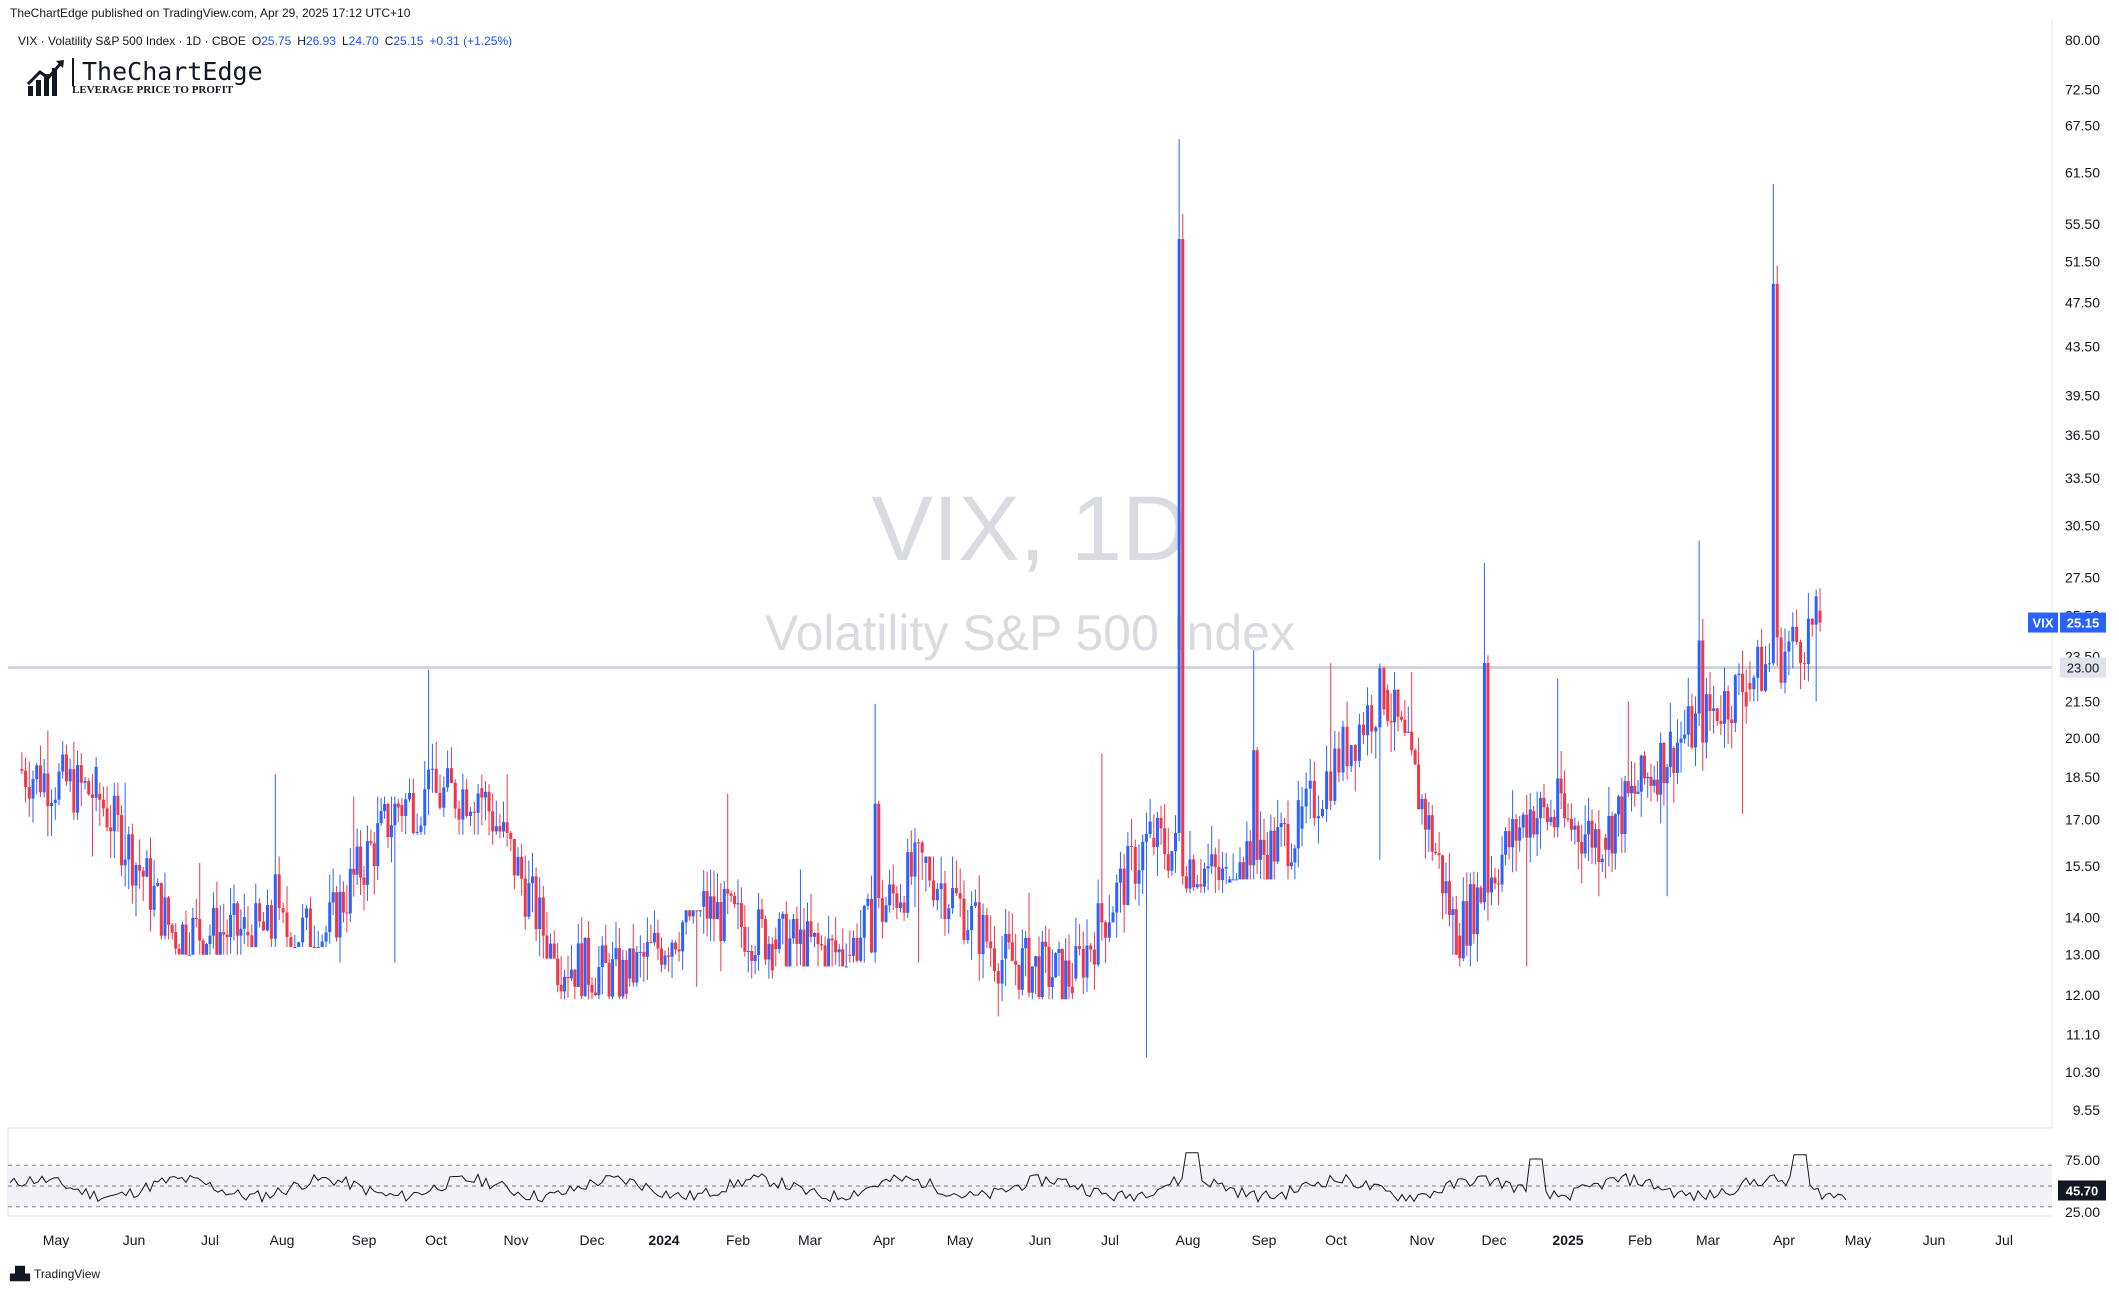 The height and width of the screenshot is (1291, 2119). What do you see at coordinates (55, 1274) in the screenshot?
I see `tradingview-footer: ▟▙ TradingView` at bounding box center [55, 1274].